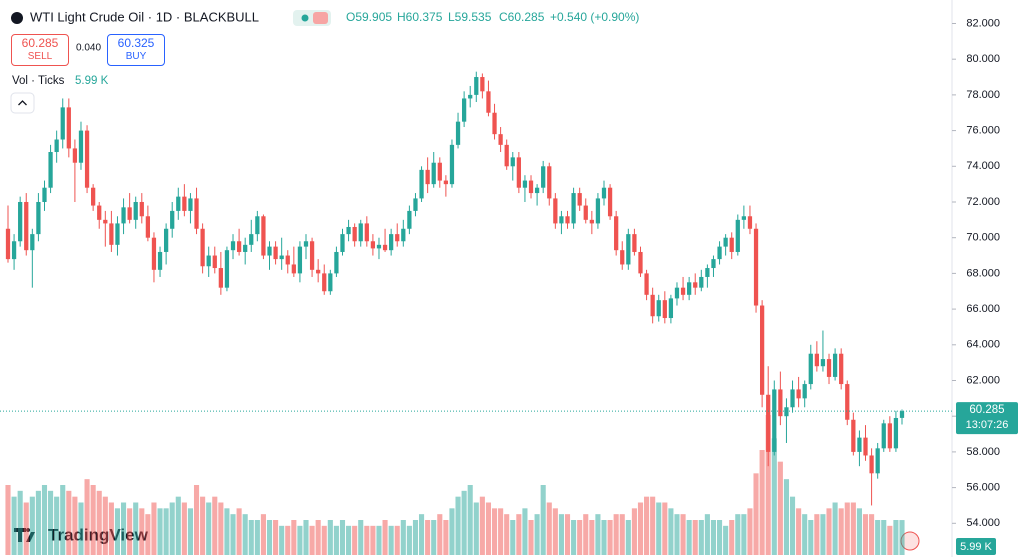  What do you see at coordinates (22, 103) in the screenshot?
I see `collapse-button` at bounding box center [22, 103].